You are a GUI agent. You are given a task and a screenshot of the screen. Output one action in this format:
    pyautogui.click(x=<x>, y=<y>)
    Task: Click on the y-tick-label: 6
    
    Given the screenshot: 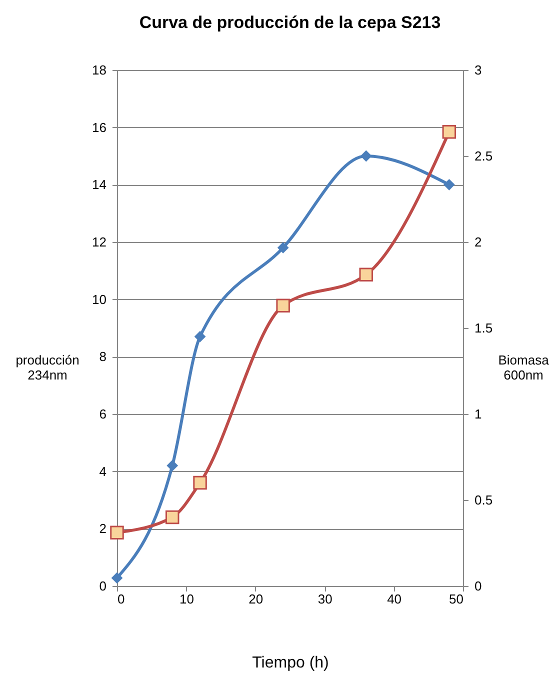 What is the action you would take?
    pyautogui.click(x=102, y=414)
    